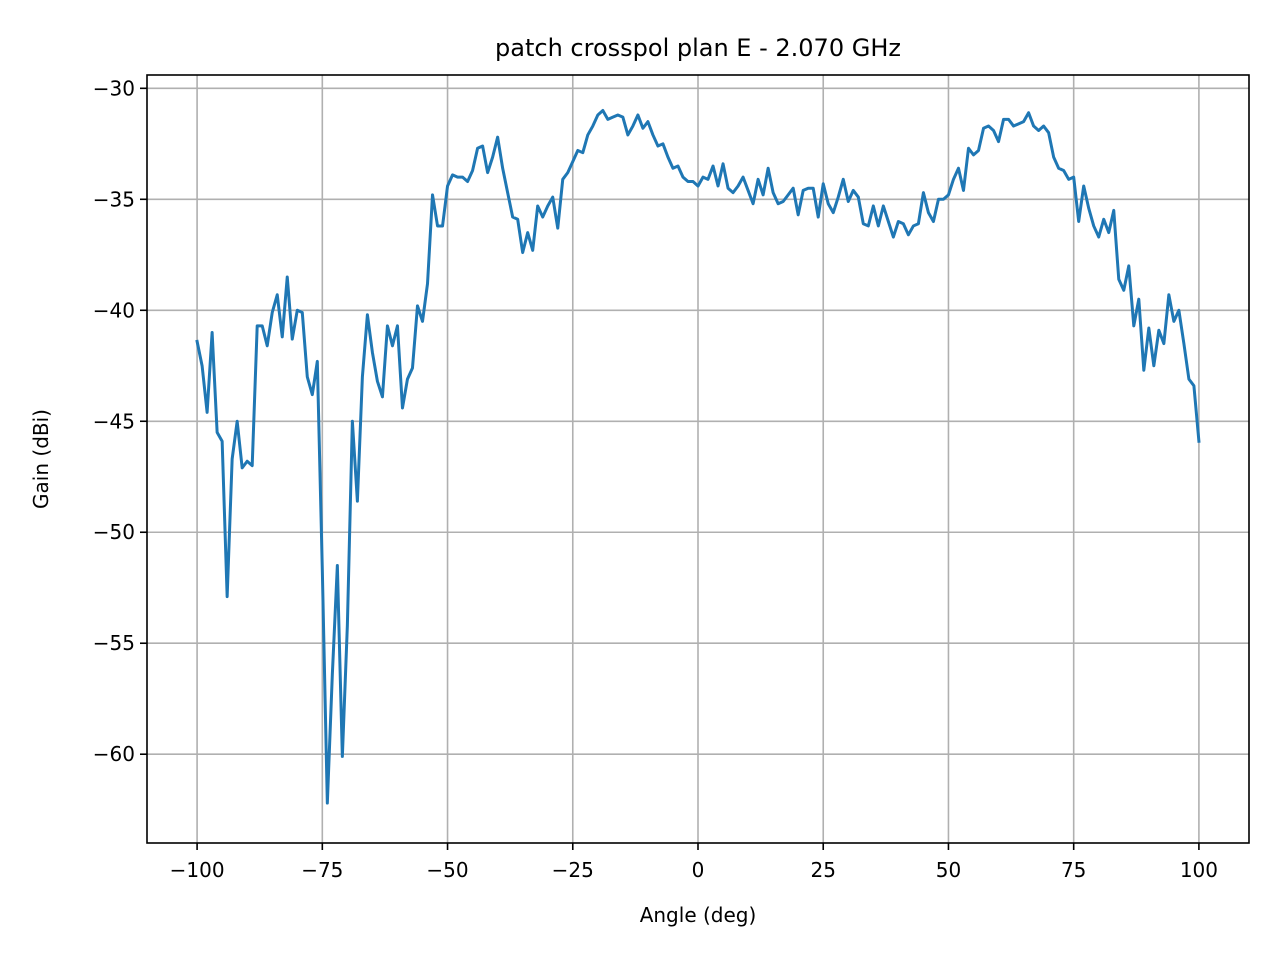 Image resolution: width=1280 pixels, height=960 pixels. I want to click on y-tick-label: −30, so click(114, 88).